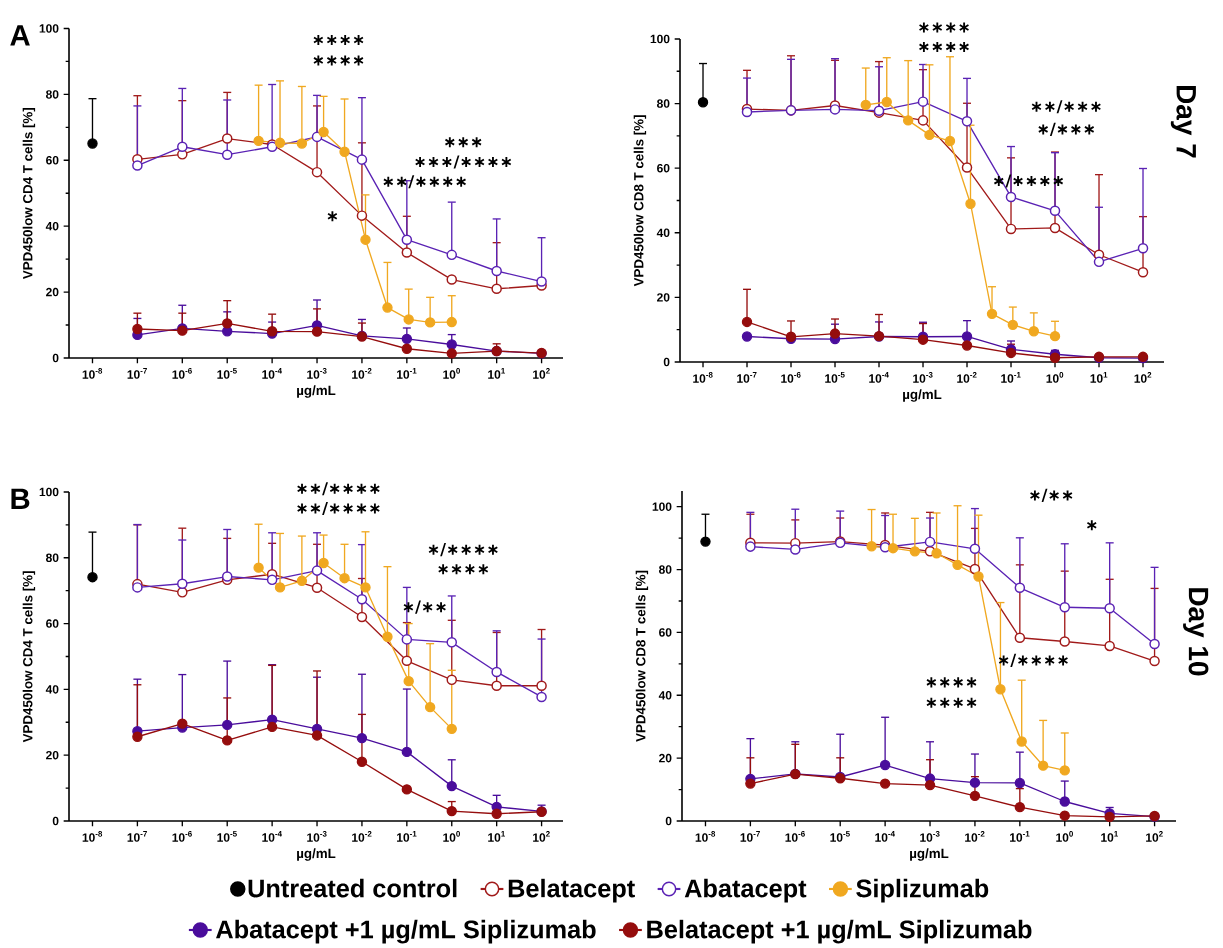  What do you see at coordinates (20, 498) in the screenshot?
I see `chart-title: B` at bounding box center [20, 498].